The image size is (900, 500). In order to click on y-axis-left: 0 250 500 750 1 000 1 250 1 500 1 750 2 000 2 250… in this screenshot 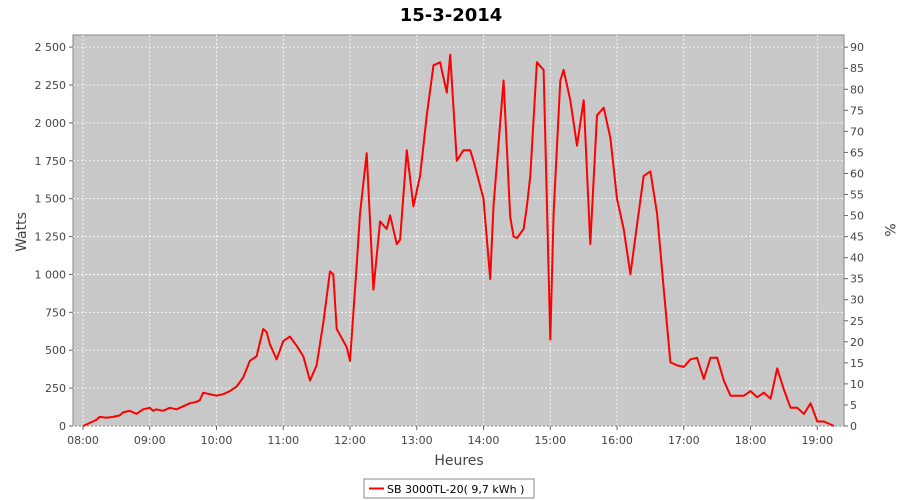, I will do `click(54, 237)`.